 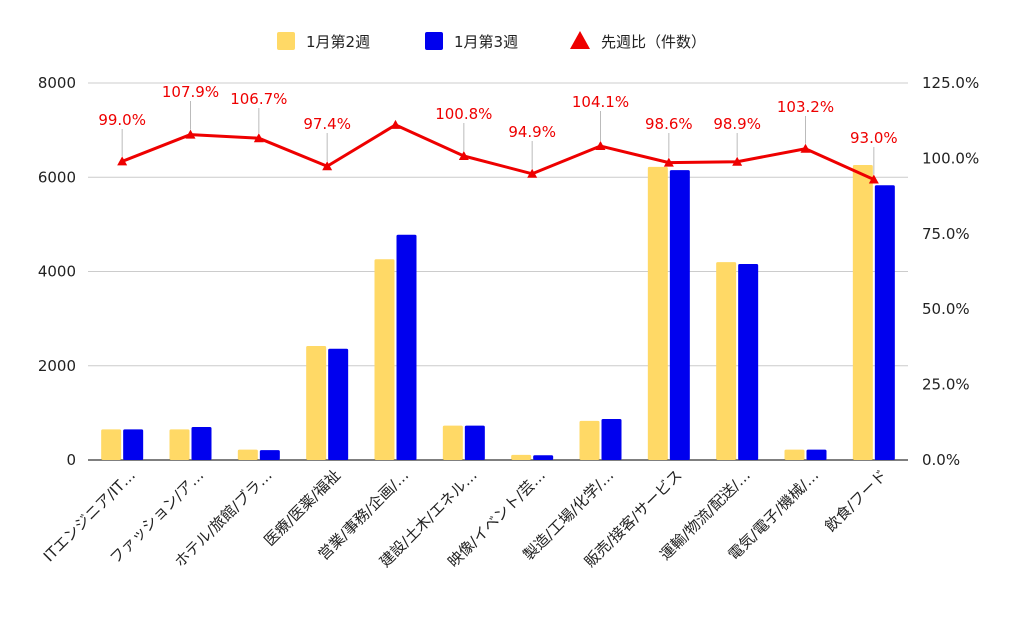 What do you see at coordinates (946, 234) in the screenshot?
I see `right-tick-label: 75.0%` at bounding box center [946, 234].